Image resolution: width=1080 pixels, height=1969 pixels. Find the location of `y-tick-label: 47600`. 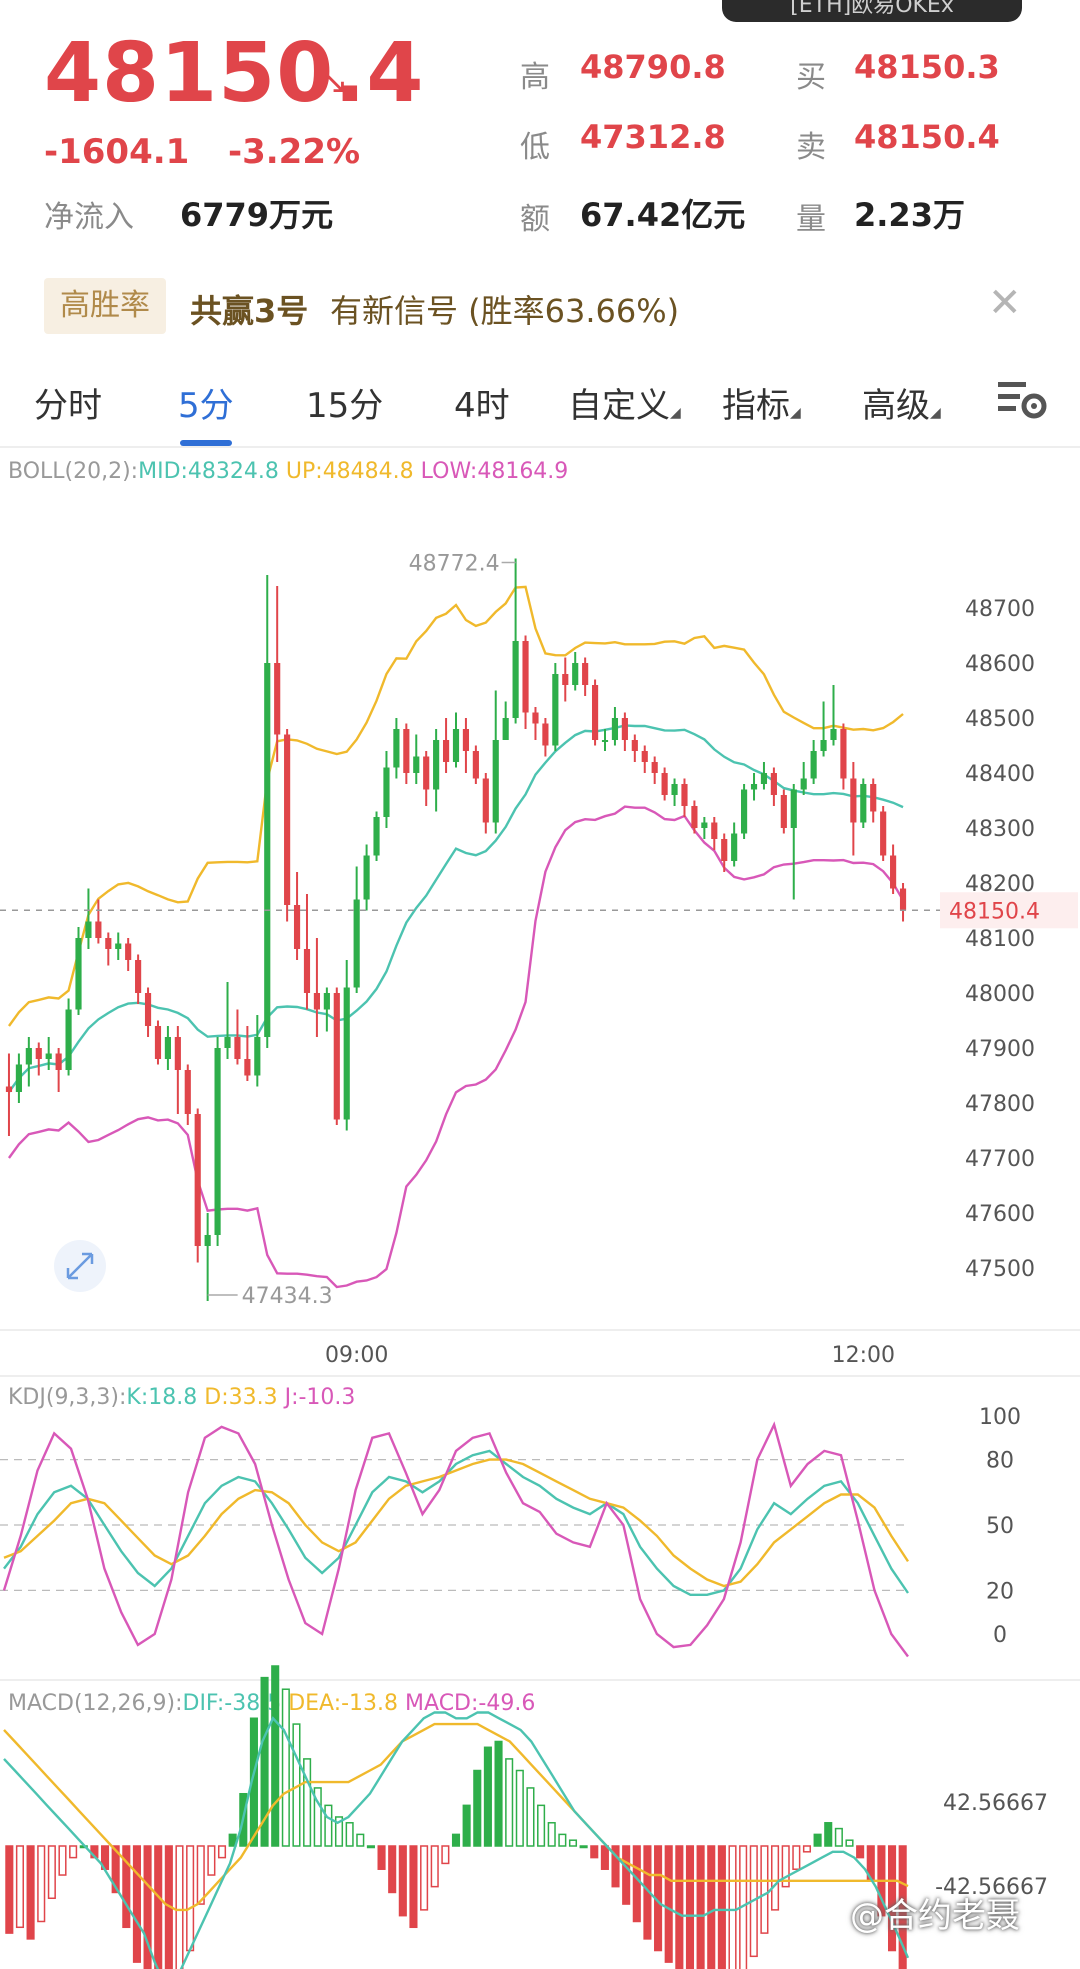

y-tick-label: 47600 is located at coordinates (1000, 1214).